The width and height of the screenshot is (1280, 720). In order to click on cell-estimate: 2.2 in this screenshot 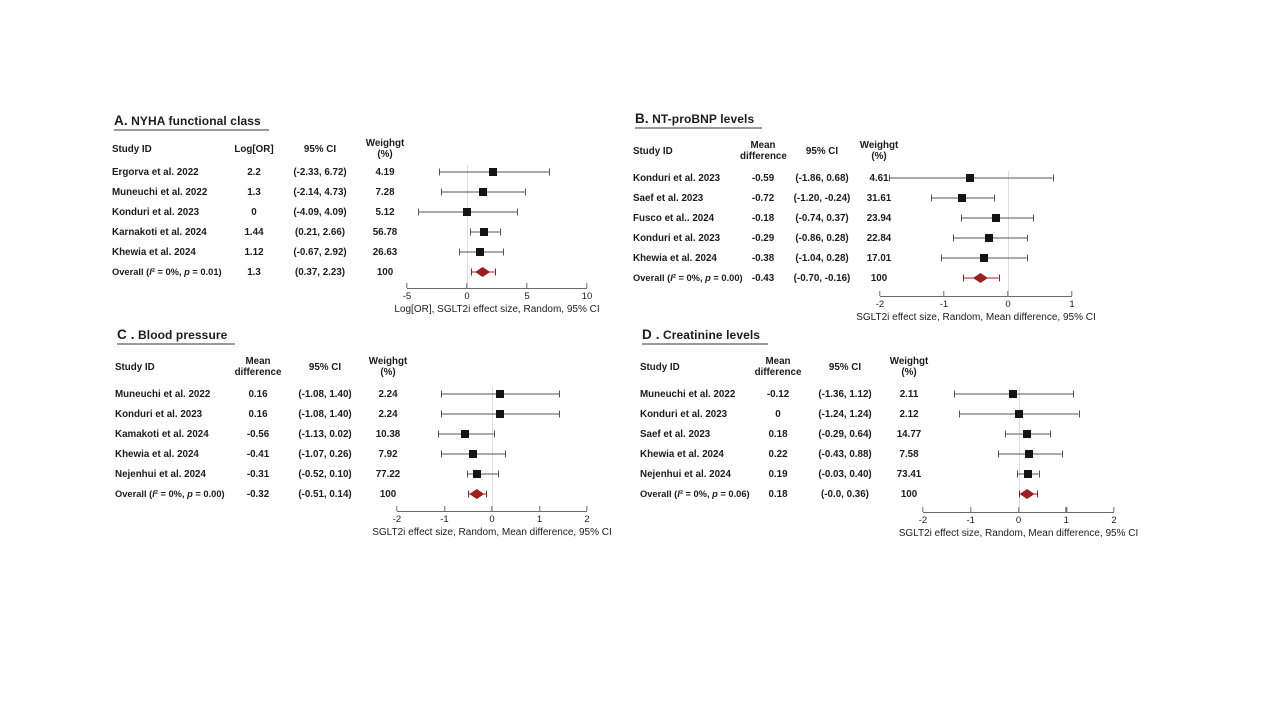, I will do `click(254, 172)`.